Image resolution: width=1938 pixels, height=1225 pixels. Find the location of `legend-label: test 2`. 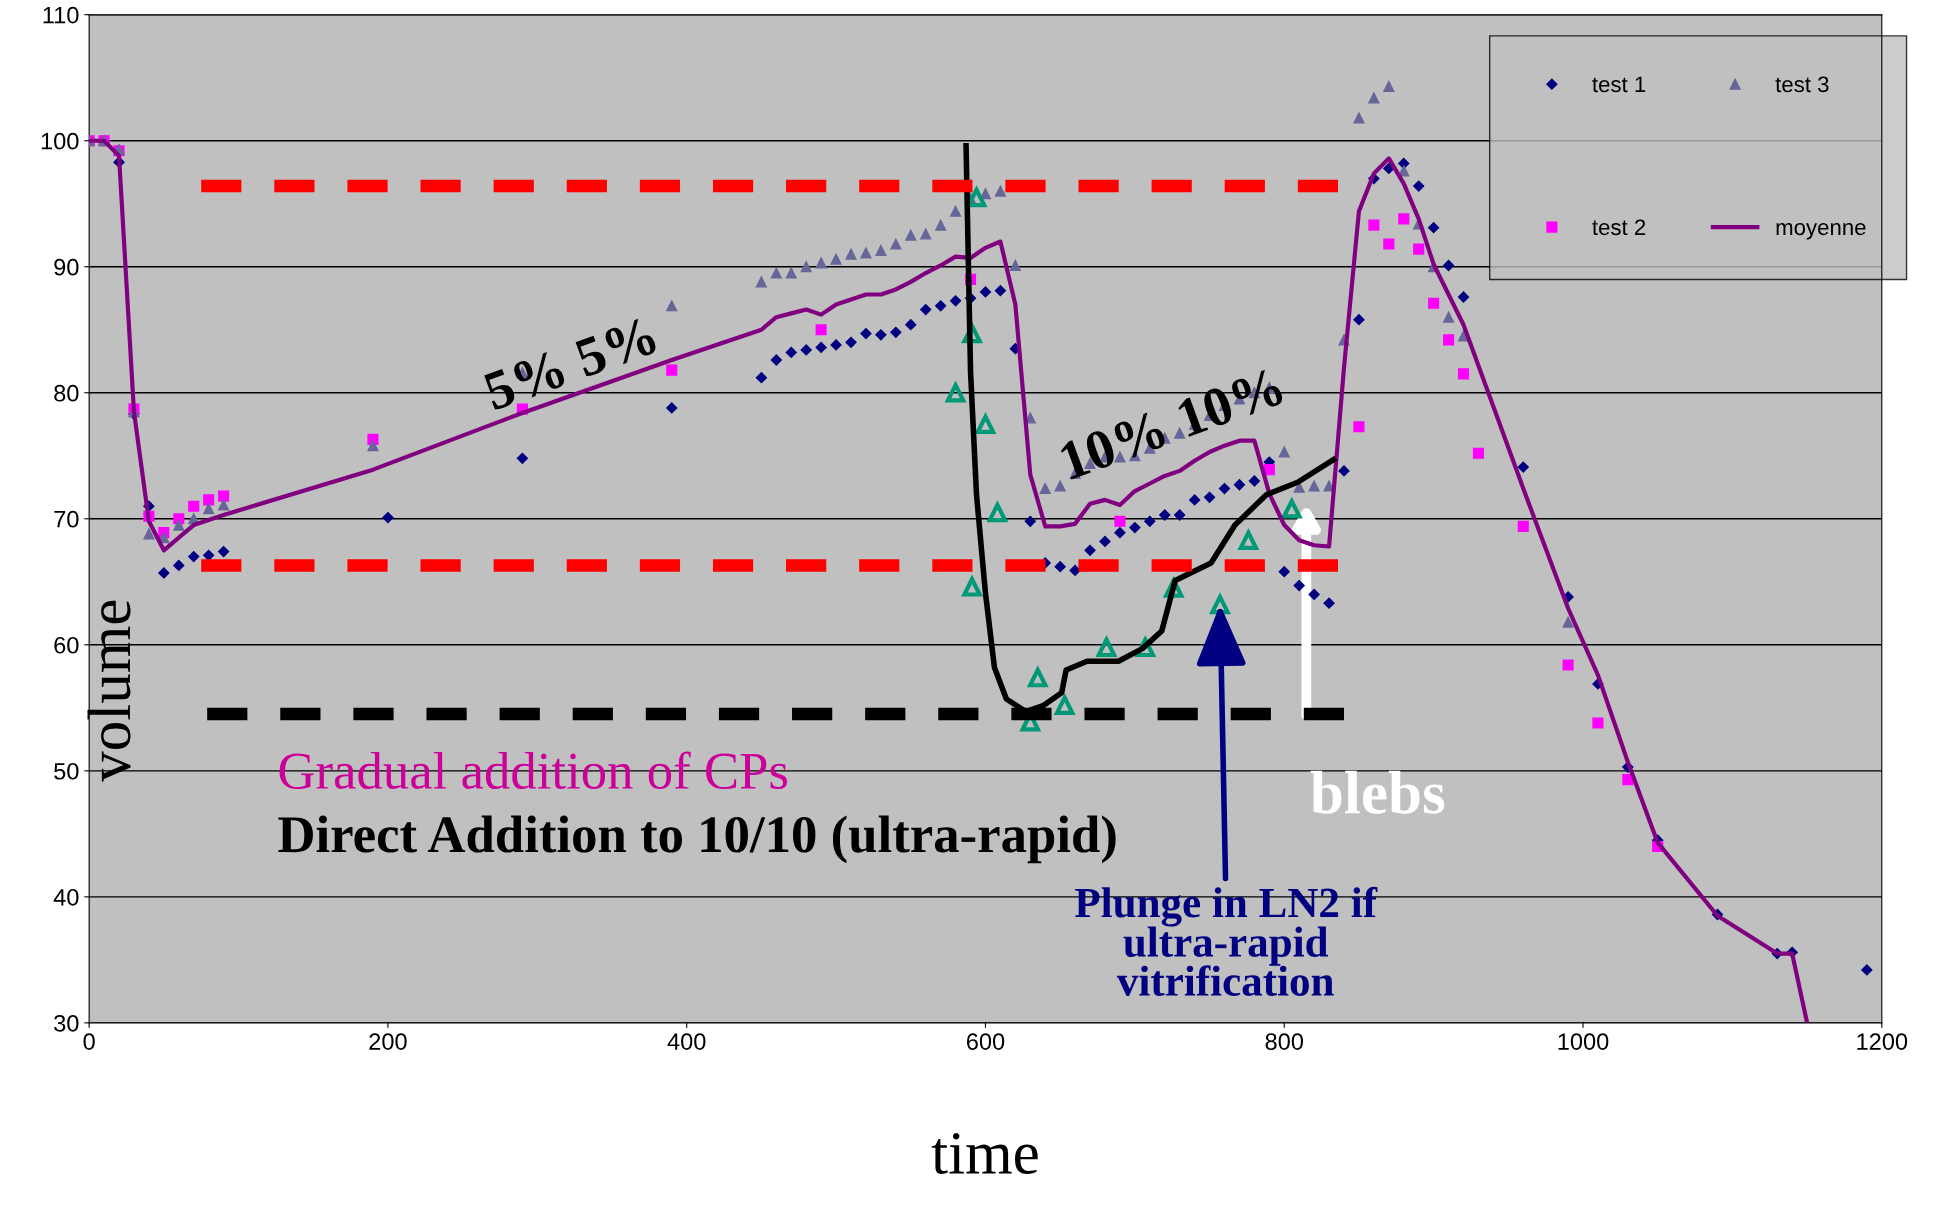

legend-label: test 2 is located at coordinates (1619, 227).